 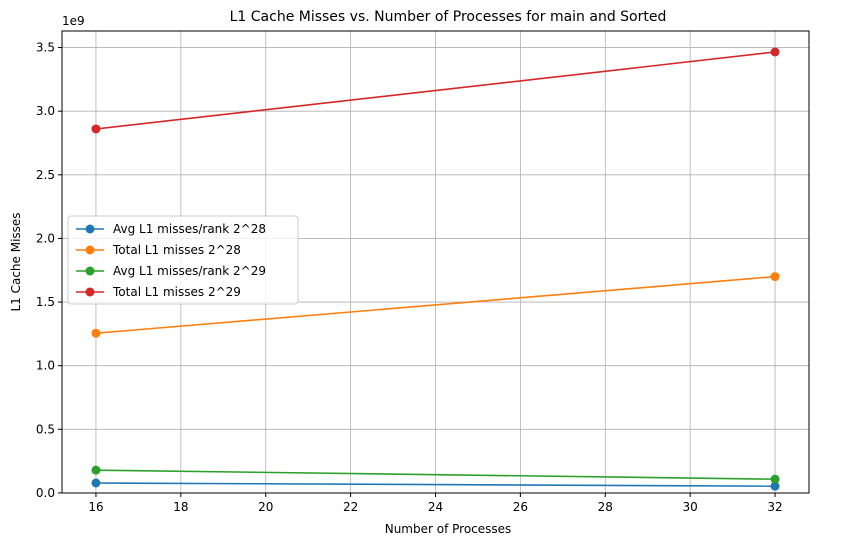 What do you see at coordinates (45, 175) in the screenshot?
I see `y-tick-label: 2.5` at bounding box center [45, 175].